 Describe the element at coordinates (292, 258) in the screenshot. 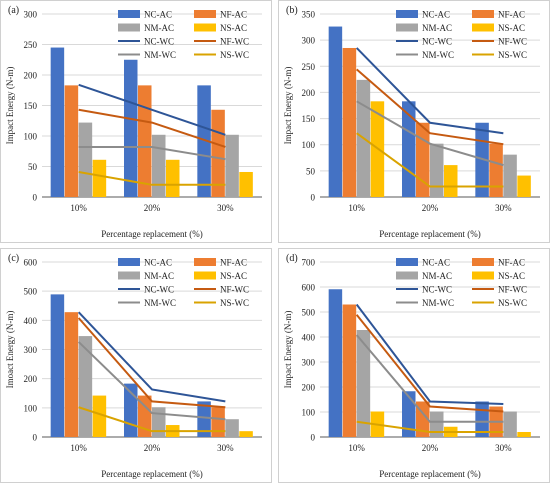

I see `panel-label: (d)` at that location.